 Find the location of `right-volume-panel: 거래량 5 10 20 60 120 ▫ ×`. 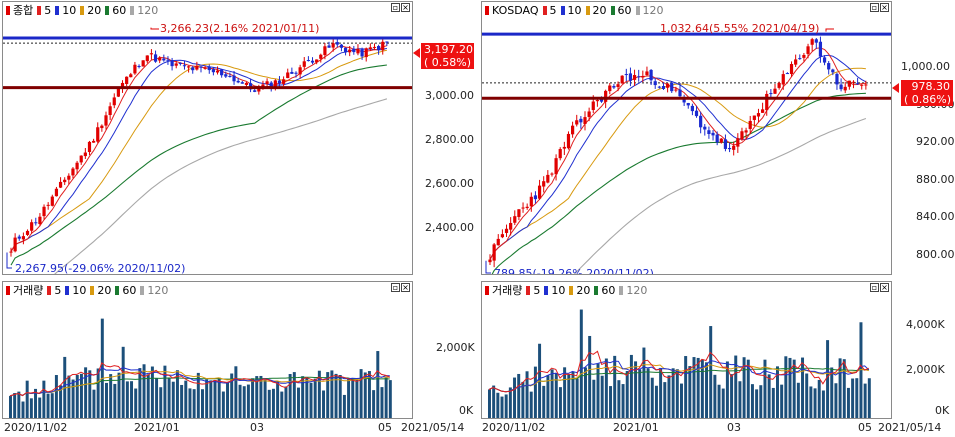

right-volume-panel: 거래량 5 10 20 60 120 ▫ × is located at coordinates (686, 350).